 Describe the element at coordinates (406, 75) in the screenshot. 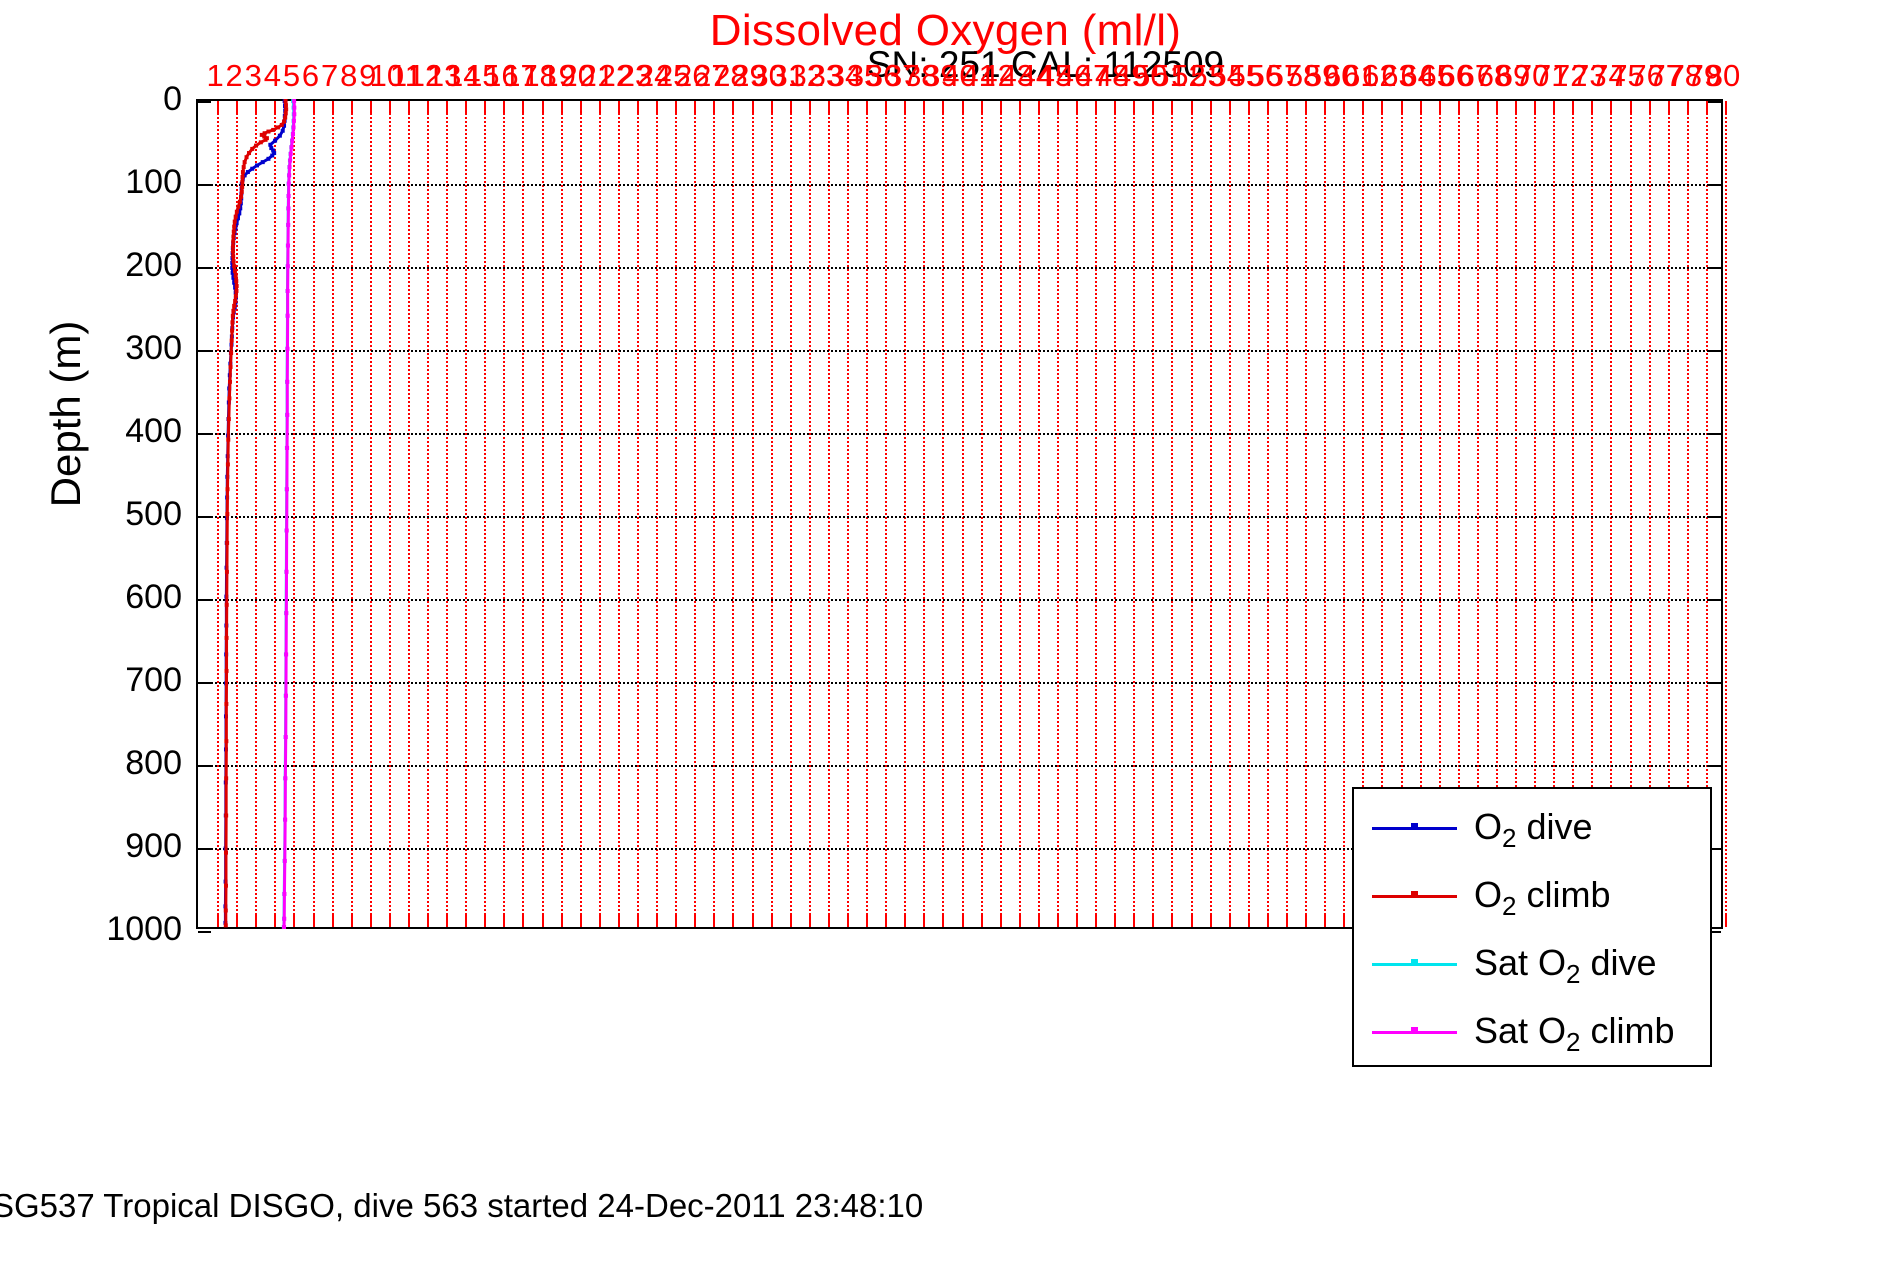

I see `x-tick-label: 11` at that location.